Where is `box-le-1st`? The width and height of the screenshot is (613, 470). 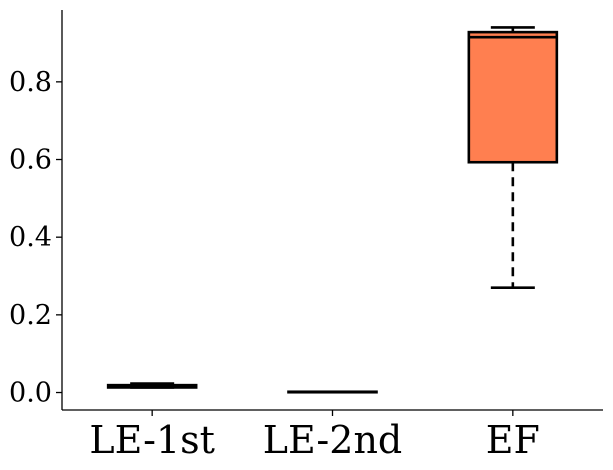 box-le-1st is located at coordinates (152, 385).